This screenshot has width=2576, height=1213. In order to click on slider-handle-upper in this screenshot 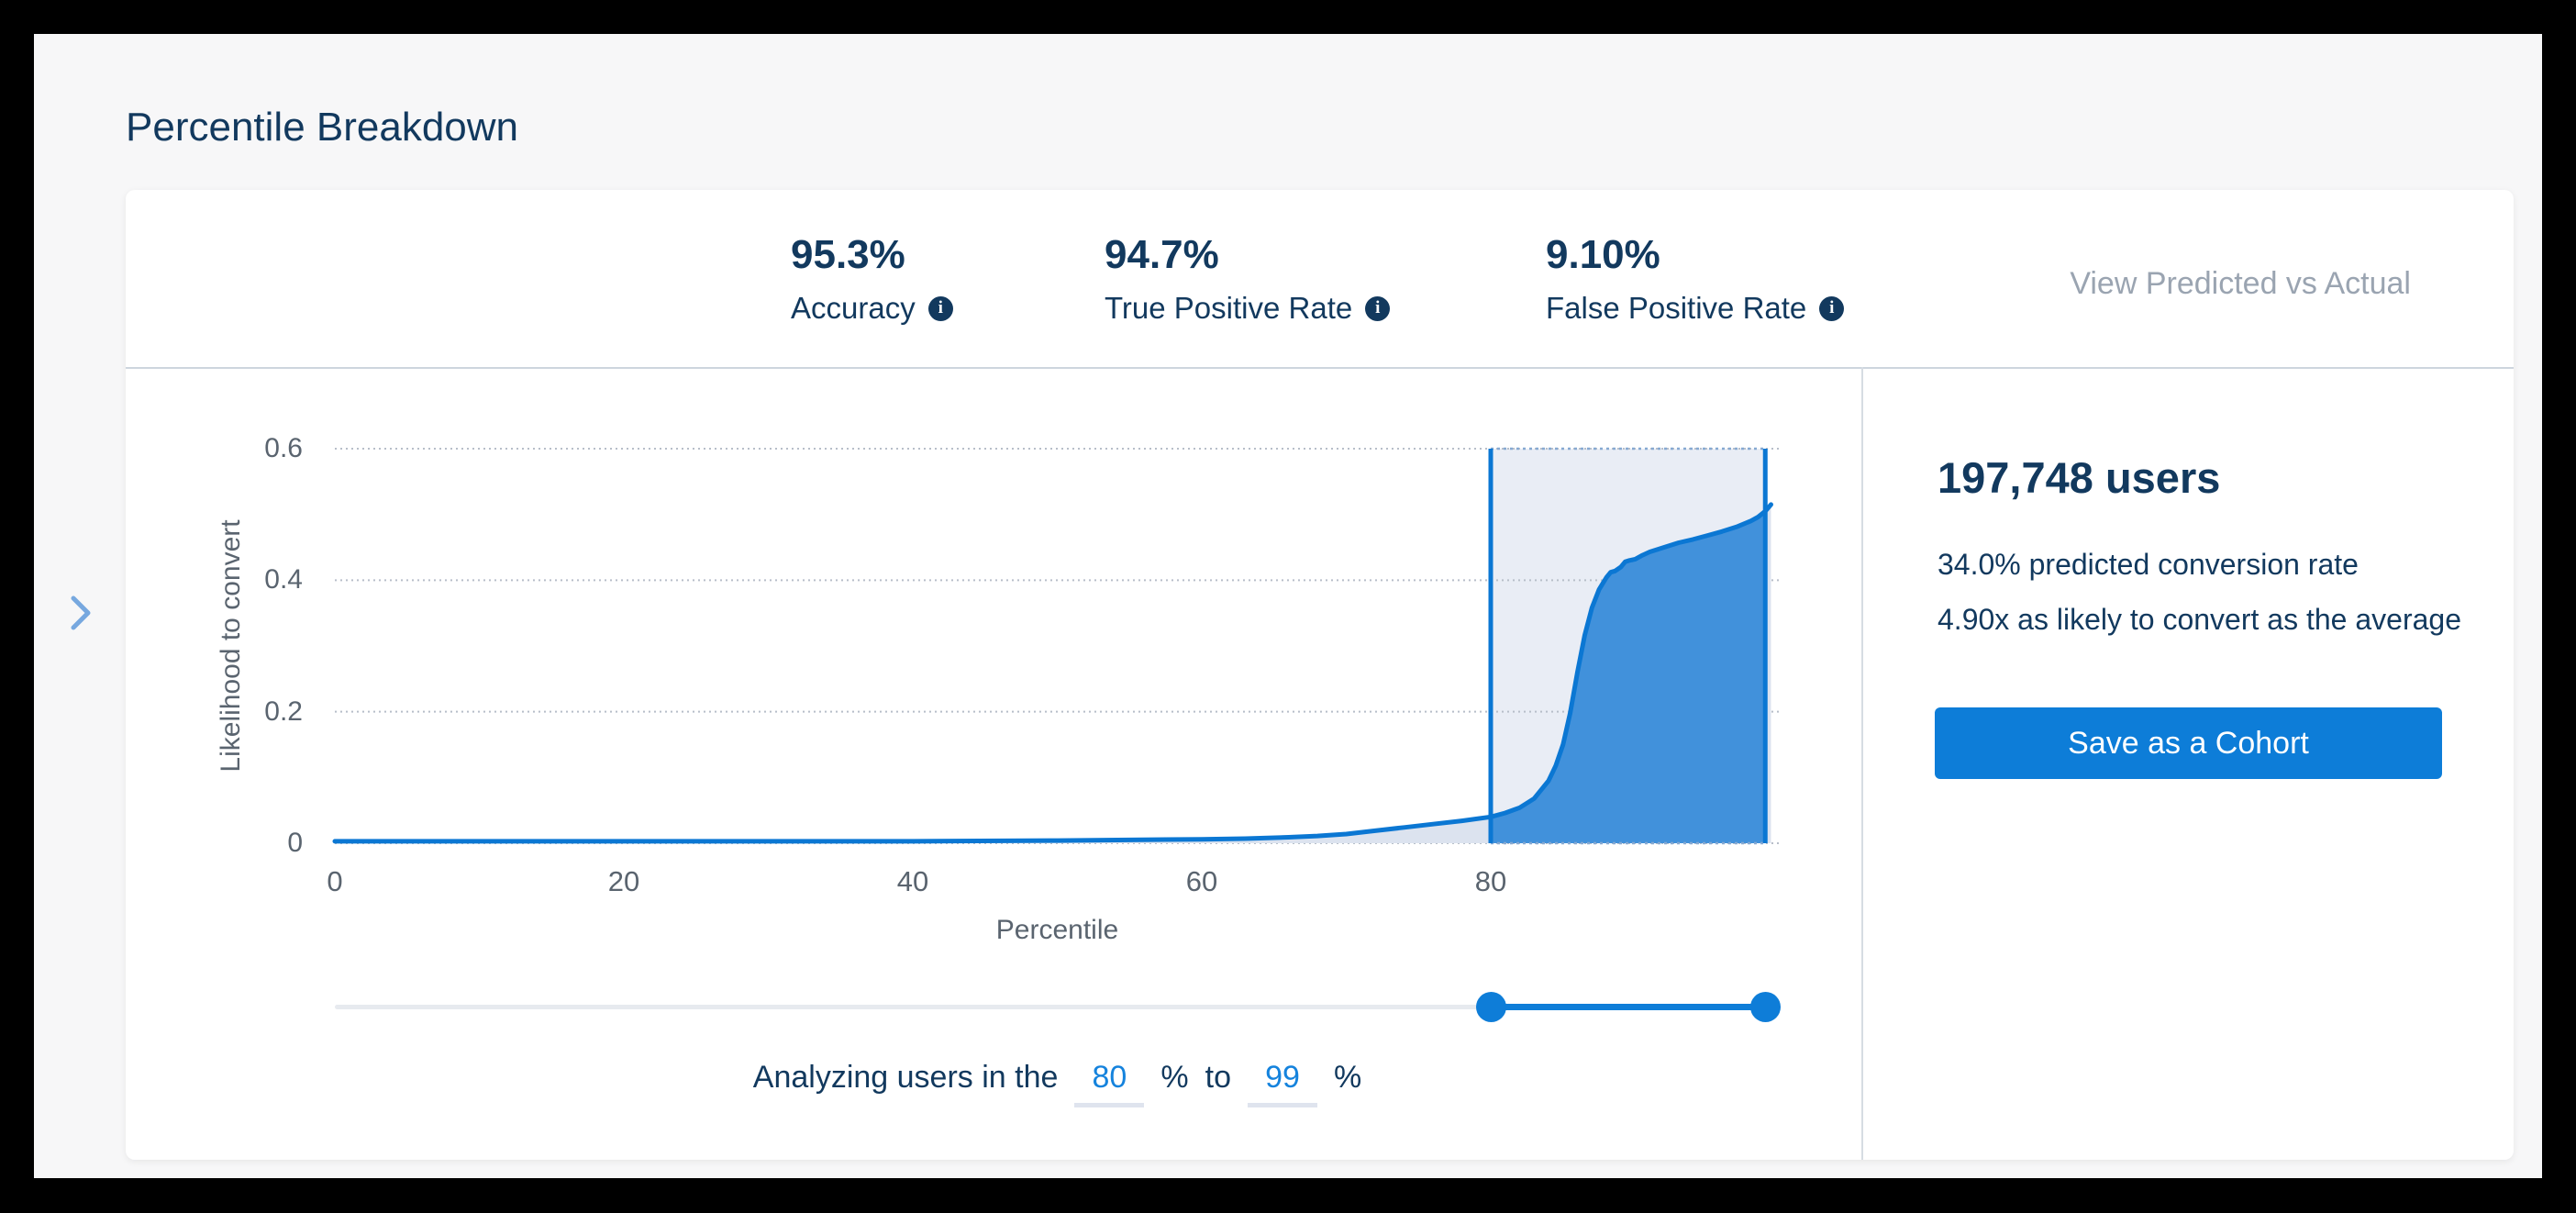, I will do `click(1766, 1007)`.